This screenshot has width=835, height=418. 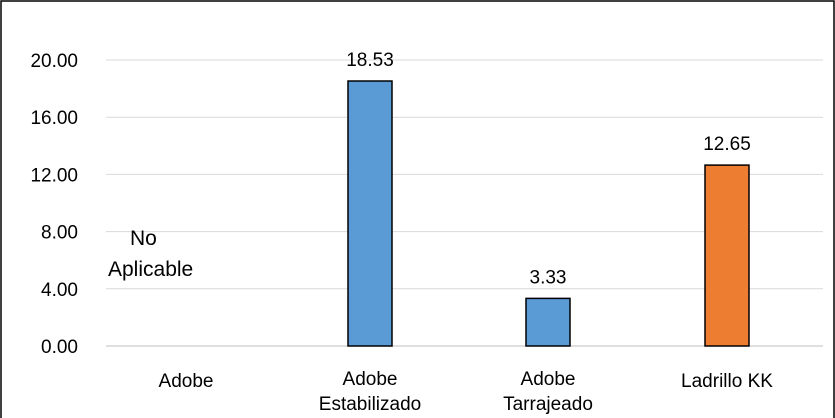 I want to click on x-category-label: Adobe Tarrajeado, so click(x=548, y=392).